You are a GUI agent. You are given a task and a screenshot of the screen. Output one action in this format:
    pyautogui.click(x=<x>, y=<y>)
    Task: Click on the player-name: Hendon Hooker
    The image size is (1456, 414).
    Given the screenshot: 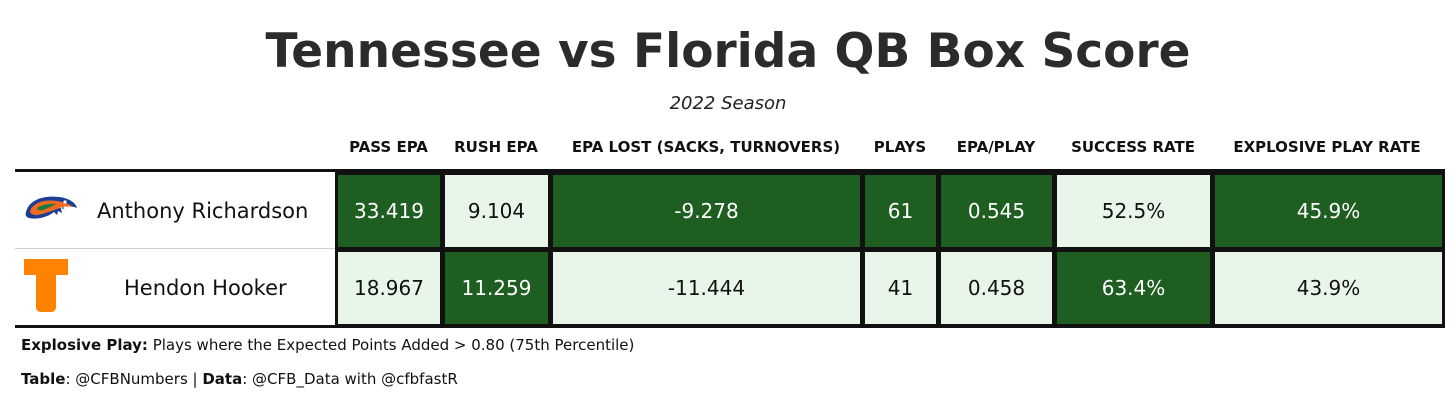 What is the action you would take?
    pyautogui.click(x=205, y=288)
    